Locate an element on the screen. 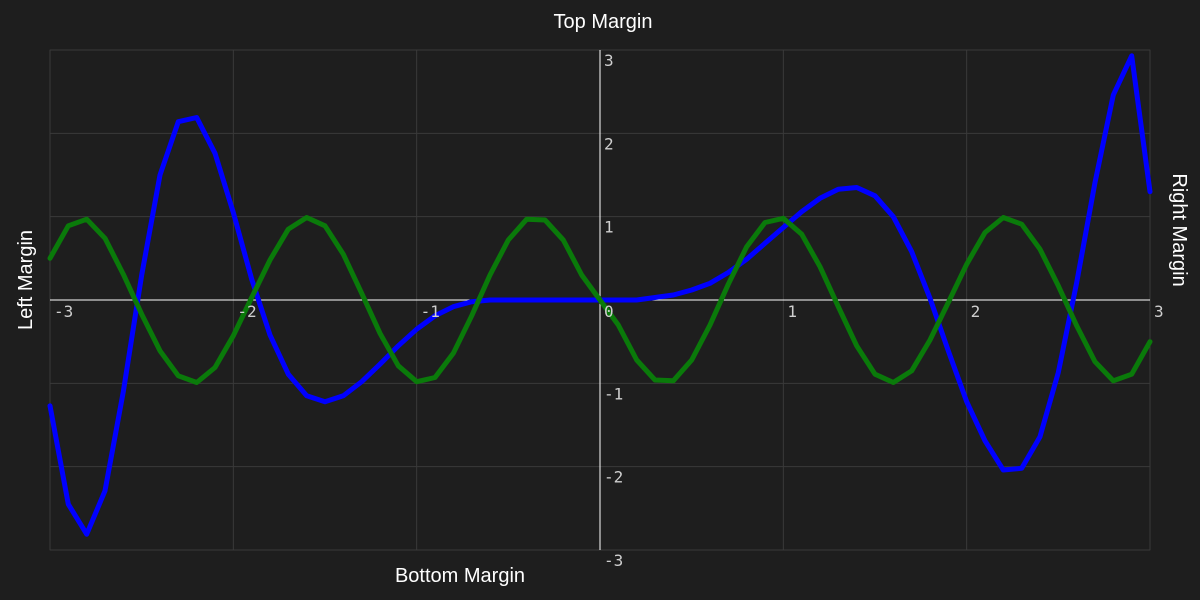  bottom-margin-label: Bottom Margin is located at coordinates (460, 576).